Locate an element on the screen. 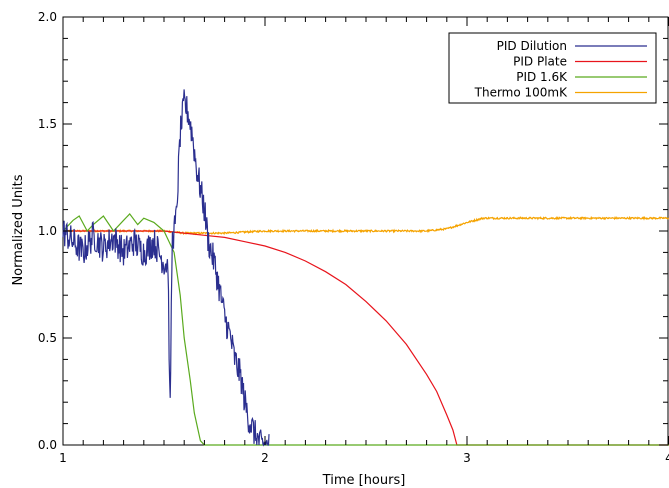 The height and width of the screenshot is (488, 669). x-tick-label: 2 is located at coordinates (265, 458).